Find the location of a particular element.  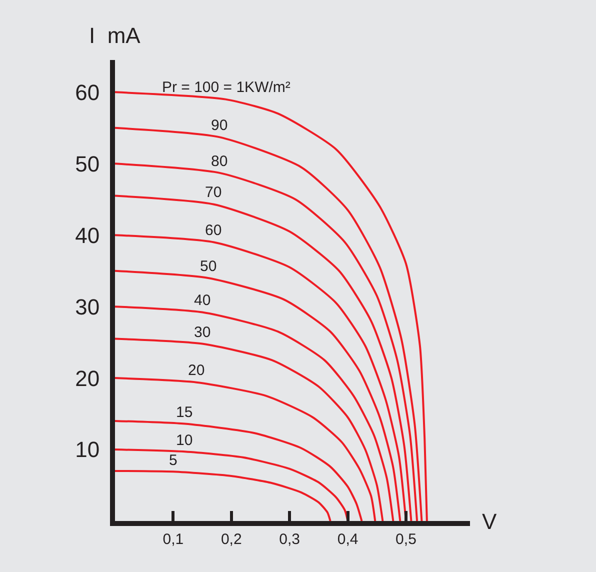

series-label: 10 is located at coordinates (184, 440).